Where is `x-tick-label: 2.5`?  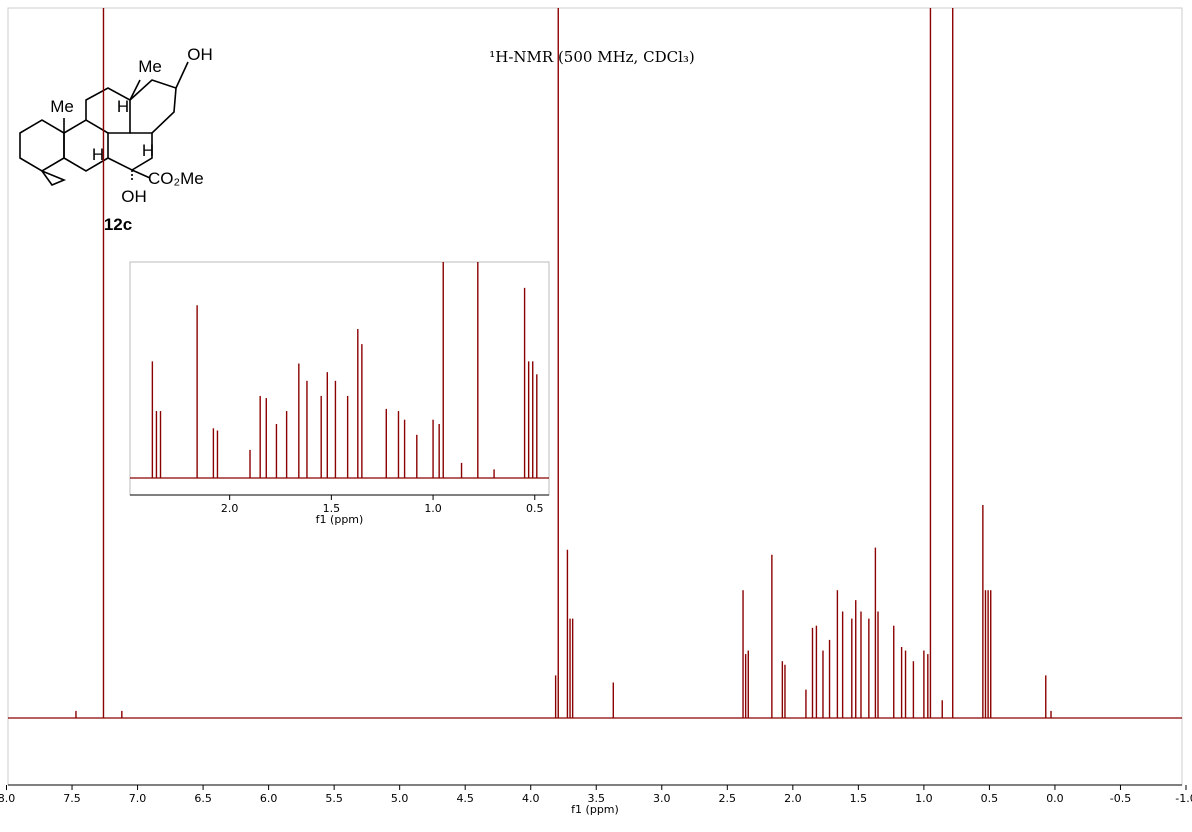 x-tick-label: 2.5 is located at coordinates (728, 798).